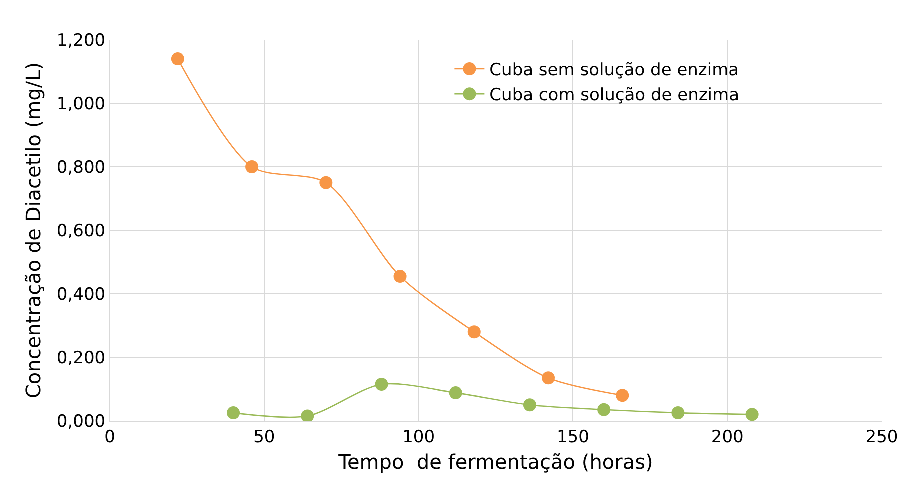  I want to click on x-tick-label: 100, so click(419, 437).